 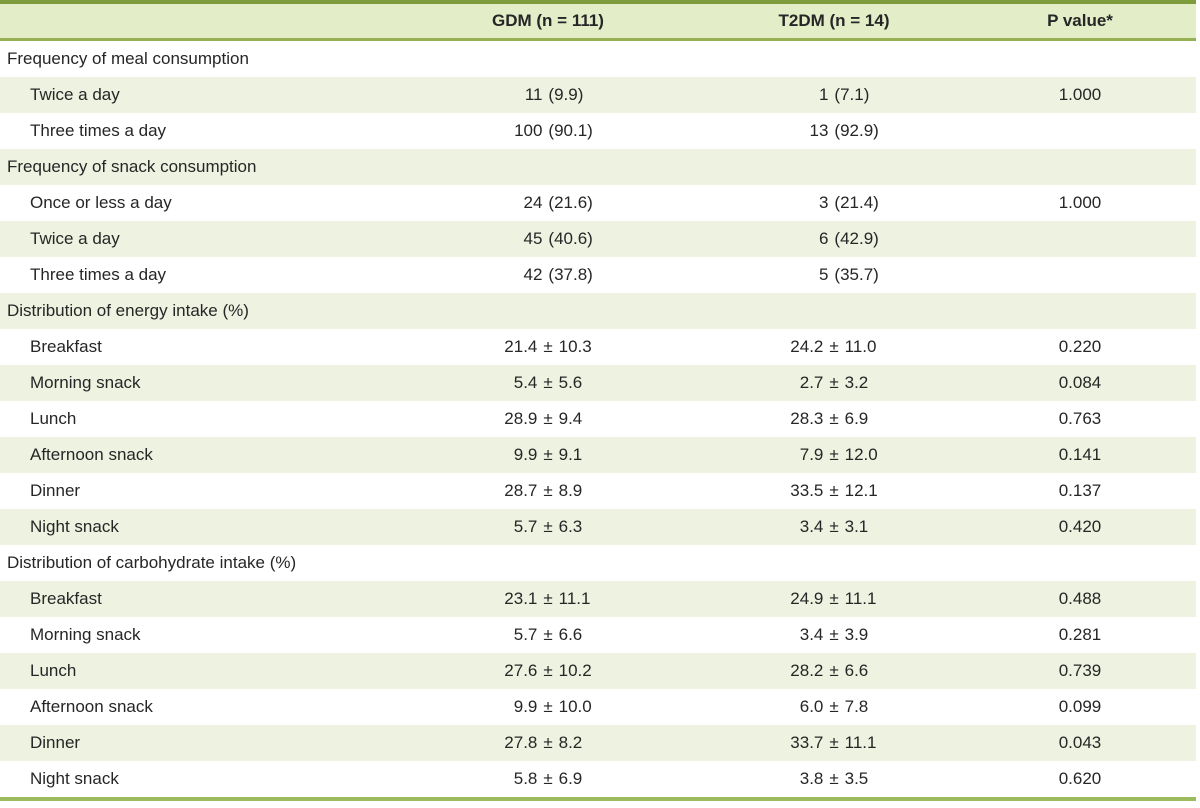 I want to click on percent-value: (35.7), so click(x=856, y=275).